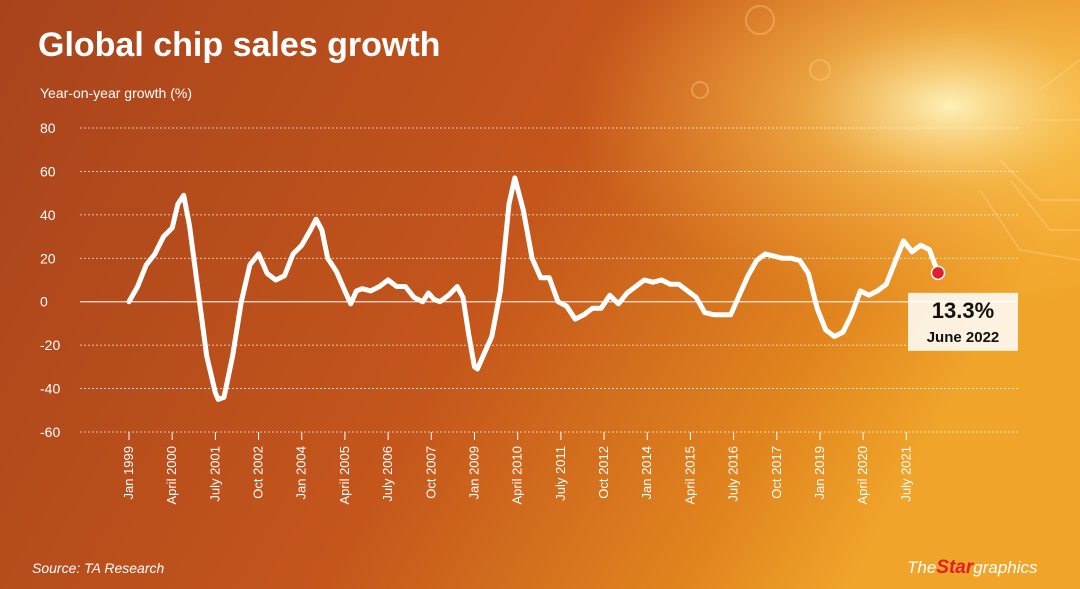 This screenshot has width=1080, height=589. What do you see at coordinates (938, 273) in the screenshot?
I see `highlight-dot` at bounding box center [938, 273].